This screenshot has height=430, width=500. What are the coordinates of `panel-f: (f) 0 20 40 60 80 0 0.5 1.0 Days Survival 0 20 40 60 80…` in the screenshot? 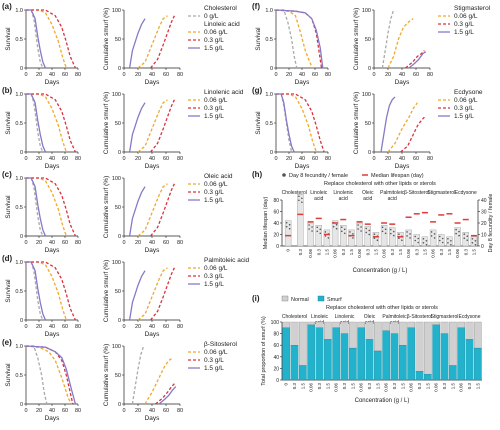 It's located at (371, 44).